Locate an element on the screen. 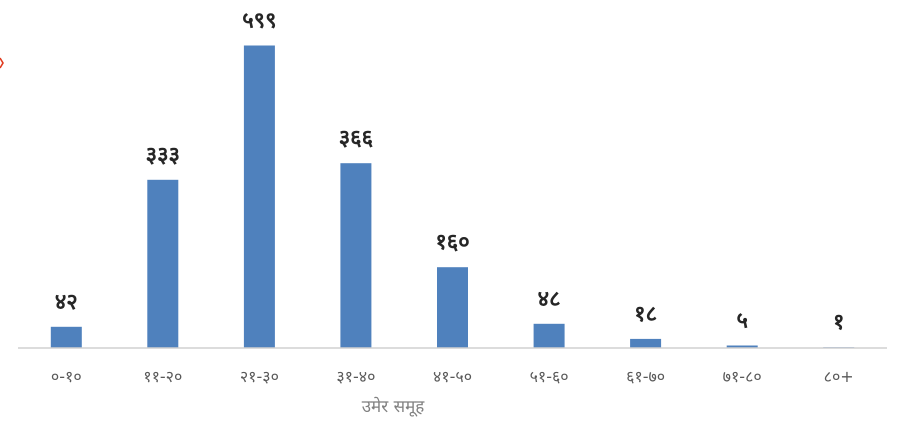 The height and width of the screenshot is (422, 899). data-label-6: ४८ is located at coordinates (549, 299).